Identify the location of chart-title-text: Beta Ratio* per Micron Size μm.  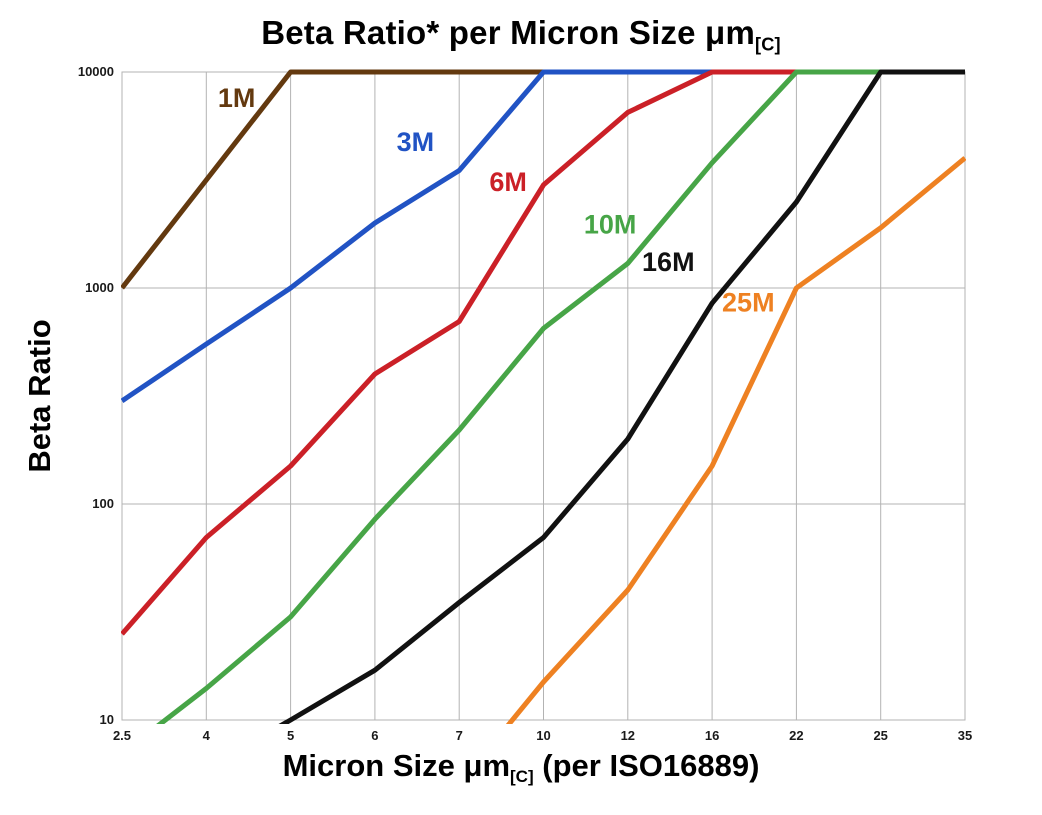
(508, 32).